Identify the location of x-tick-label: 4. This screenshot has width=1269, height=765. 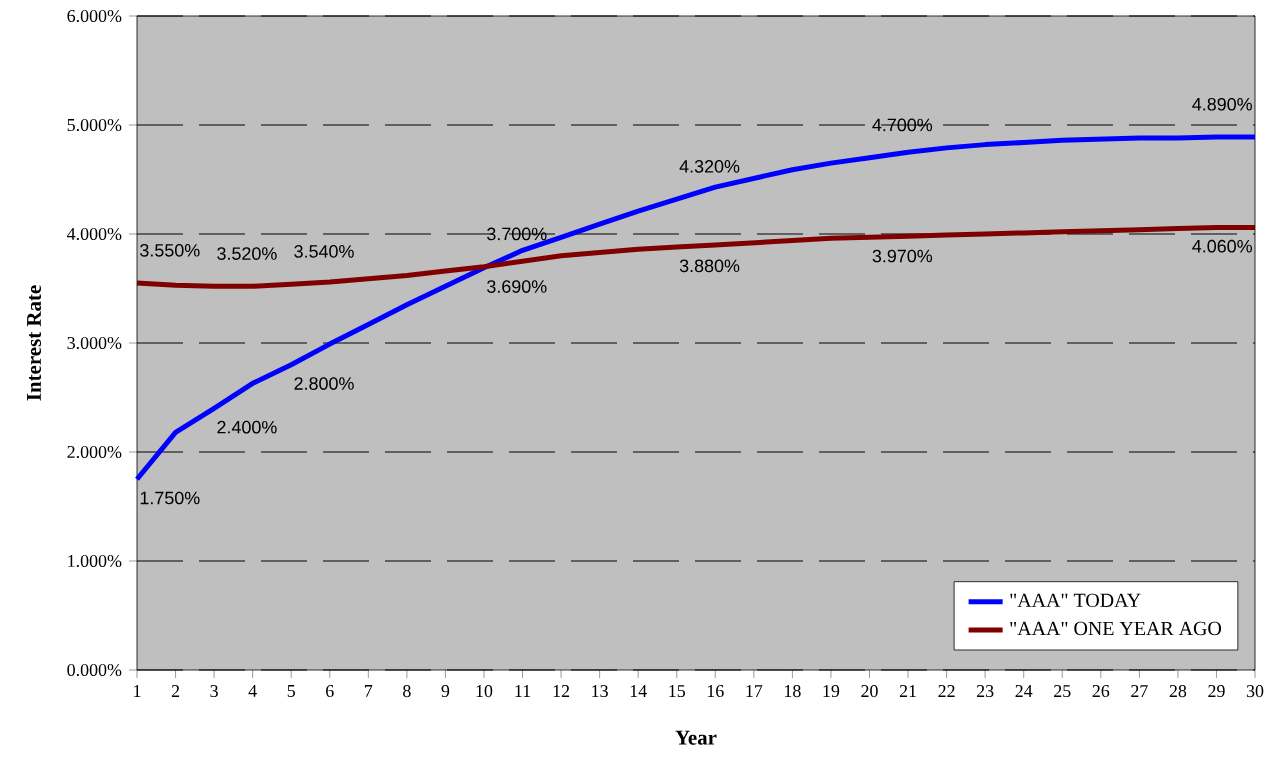
(252, 691).